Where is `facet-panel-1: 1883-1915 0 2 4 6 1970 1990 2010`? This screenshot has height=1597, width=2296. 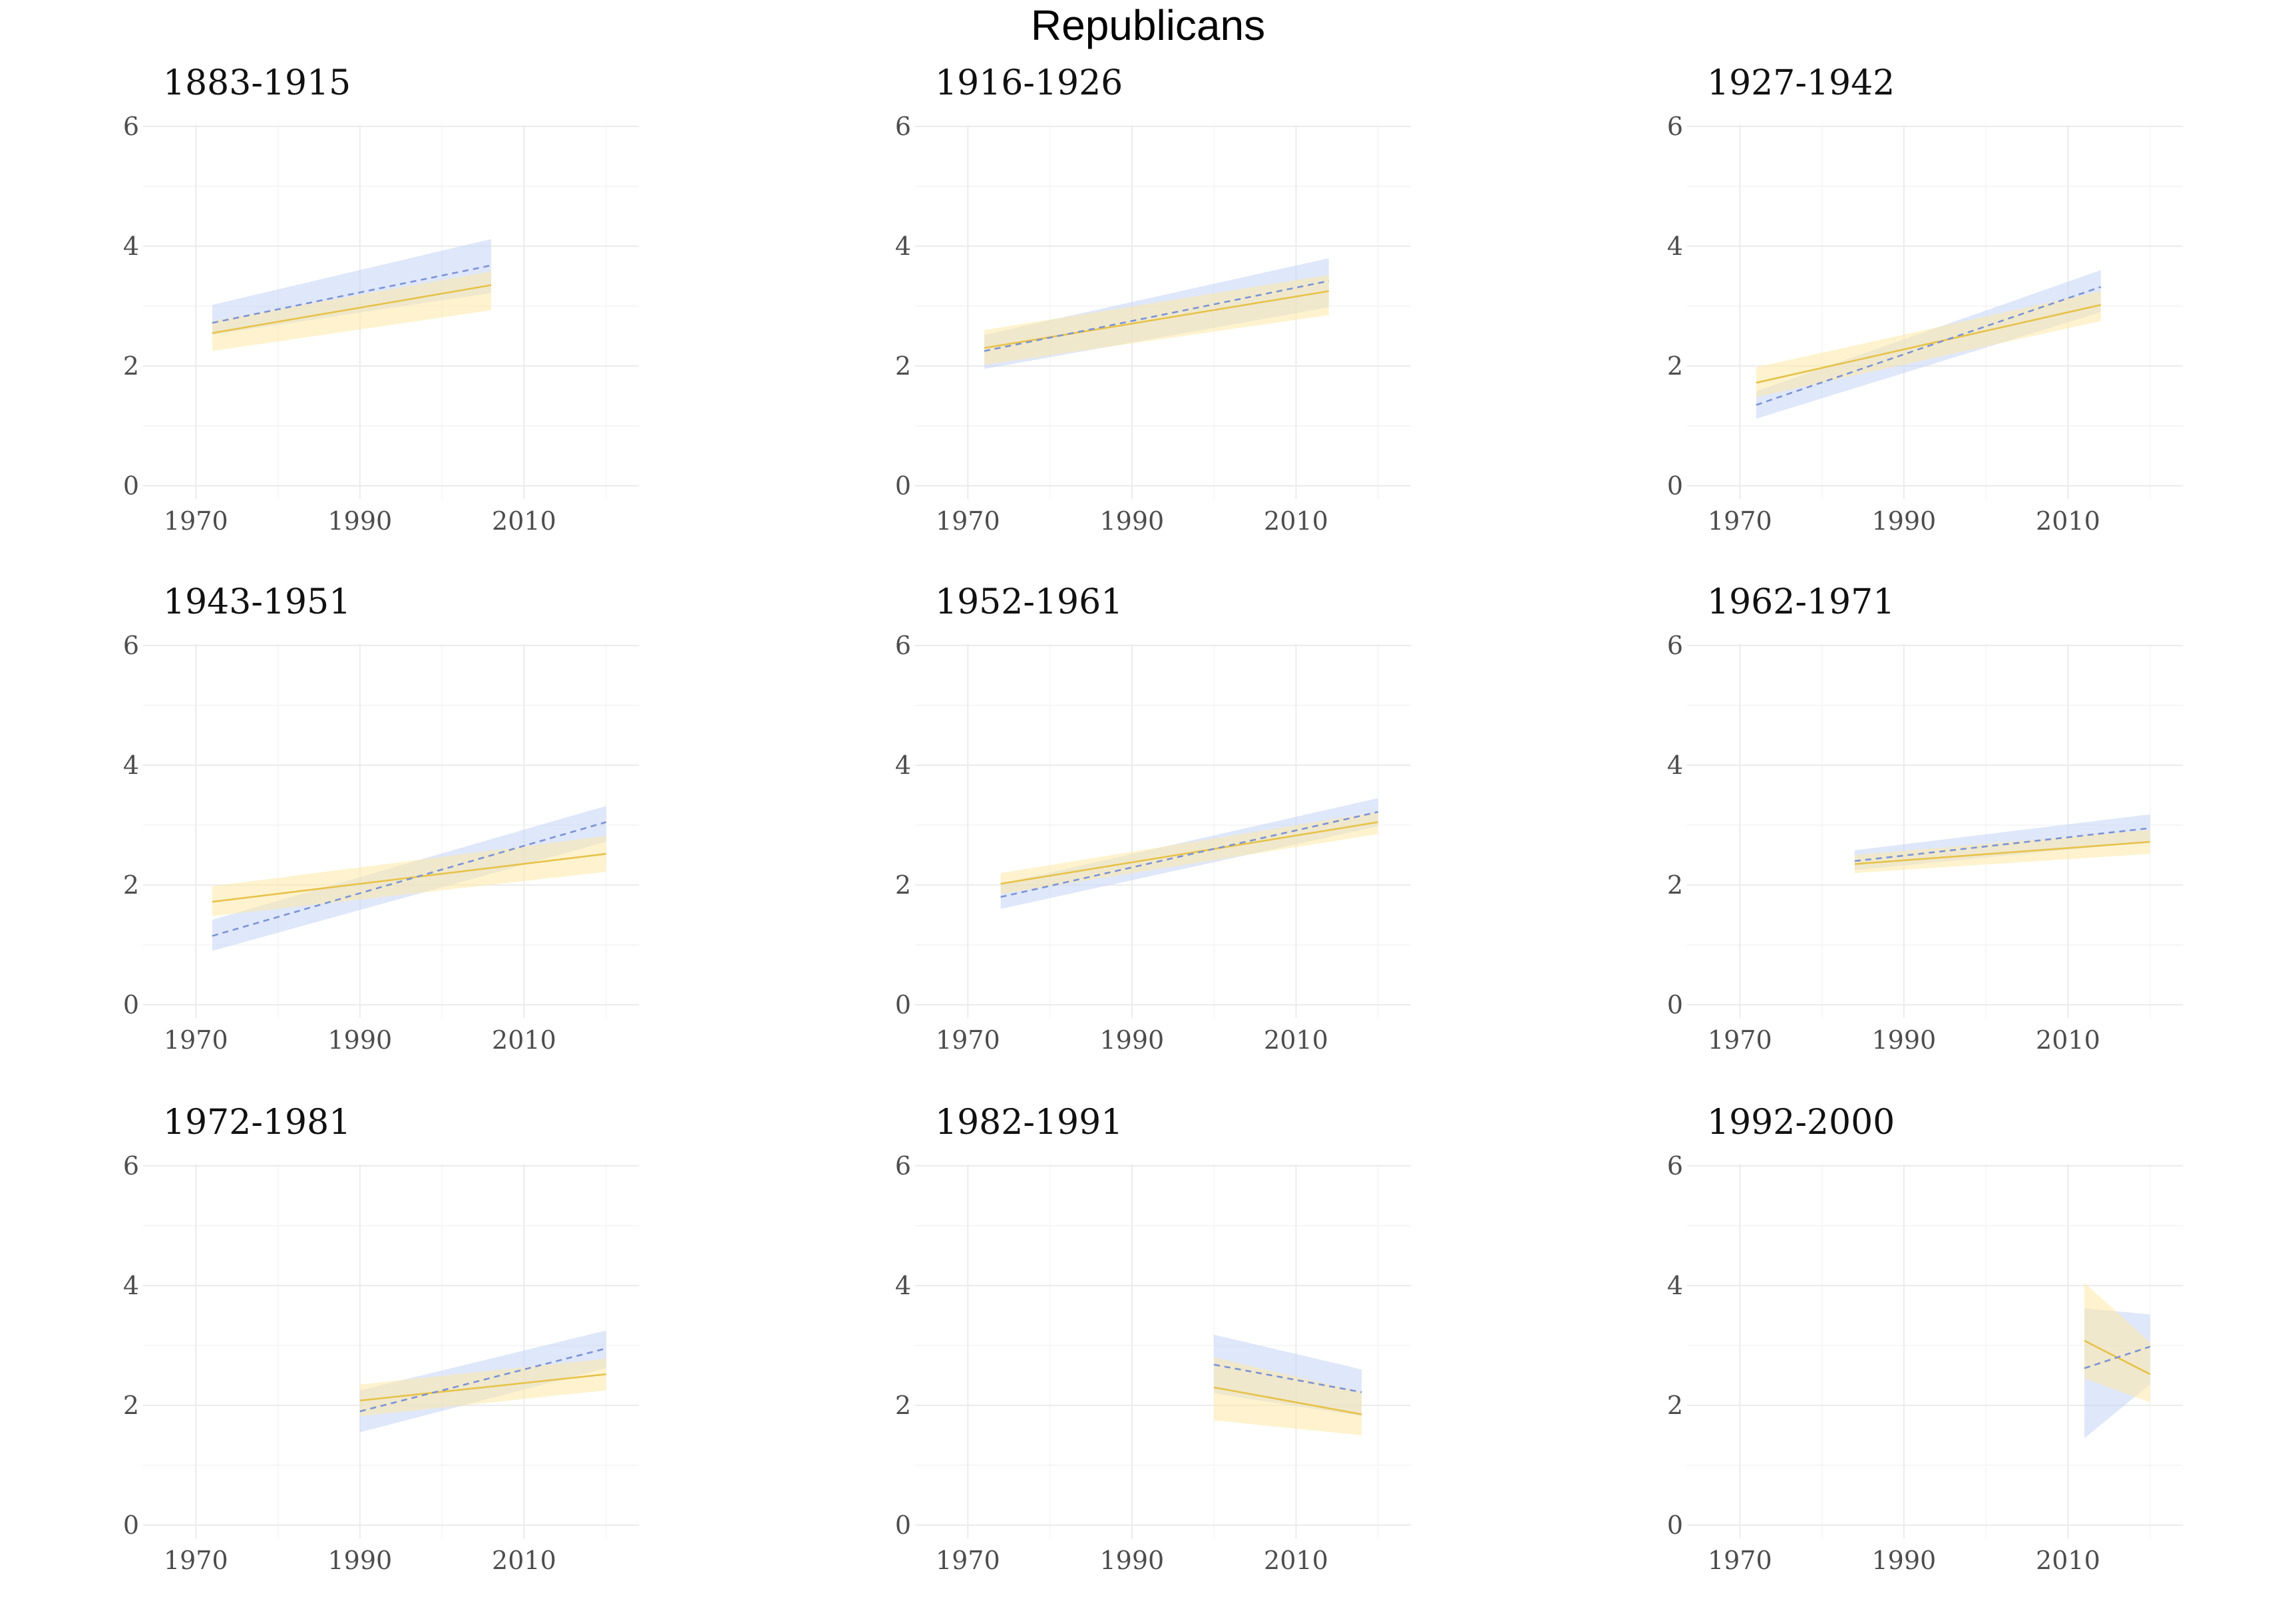
facet-panel-1: 1883-1915 0 2 4 6 1970 1990 2010 is located at coordinates (381, 299).